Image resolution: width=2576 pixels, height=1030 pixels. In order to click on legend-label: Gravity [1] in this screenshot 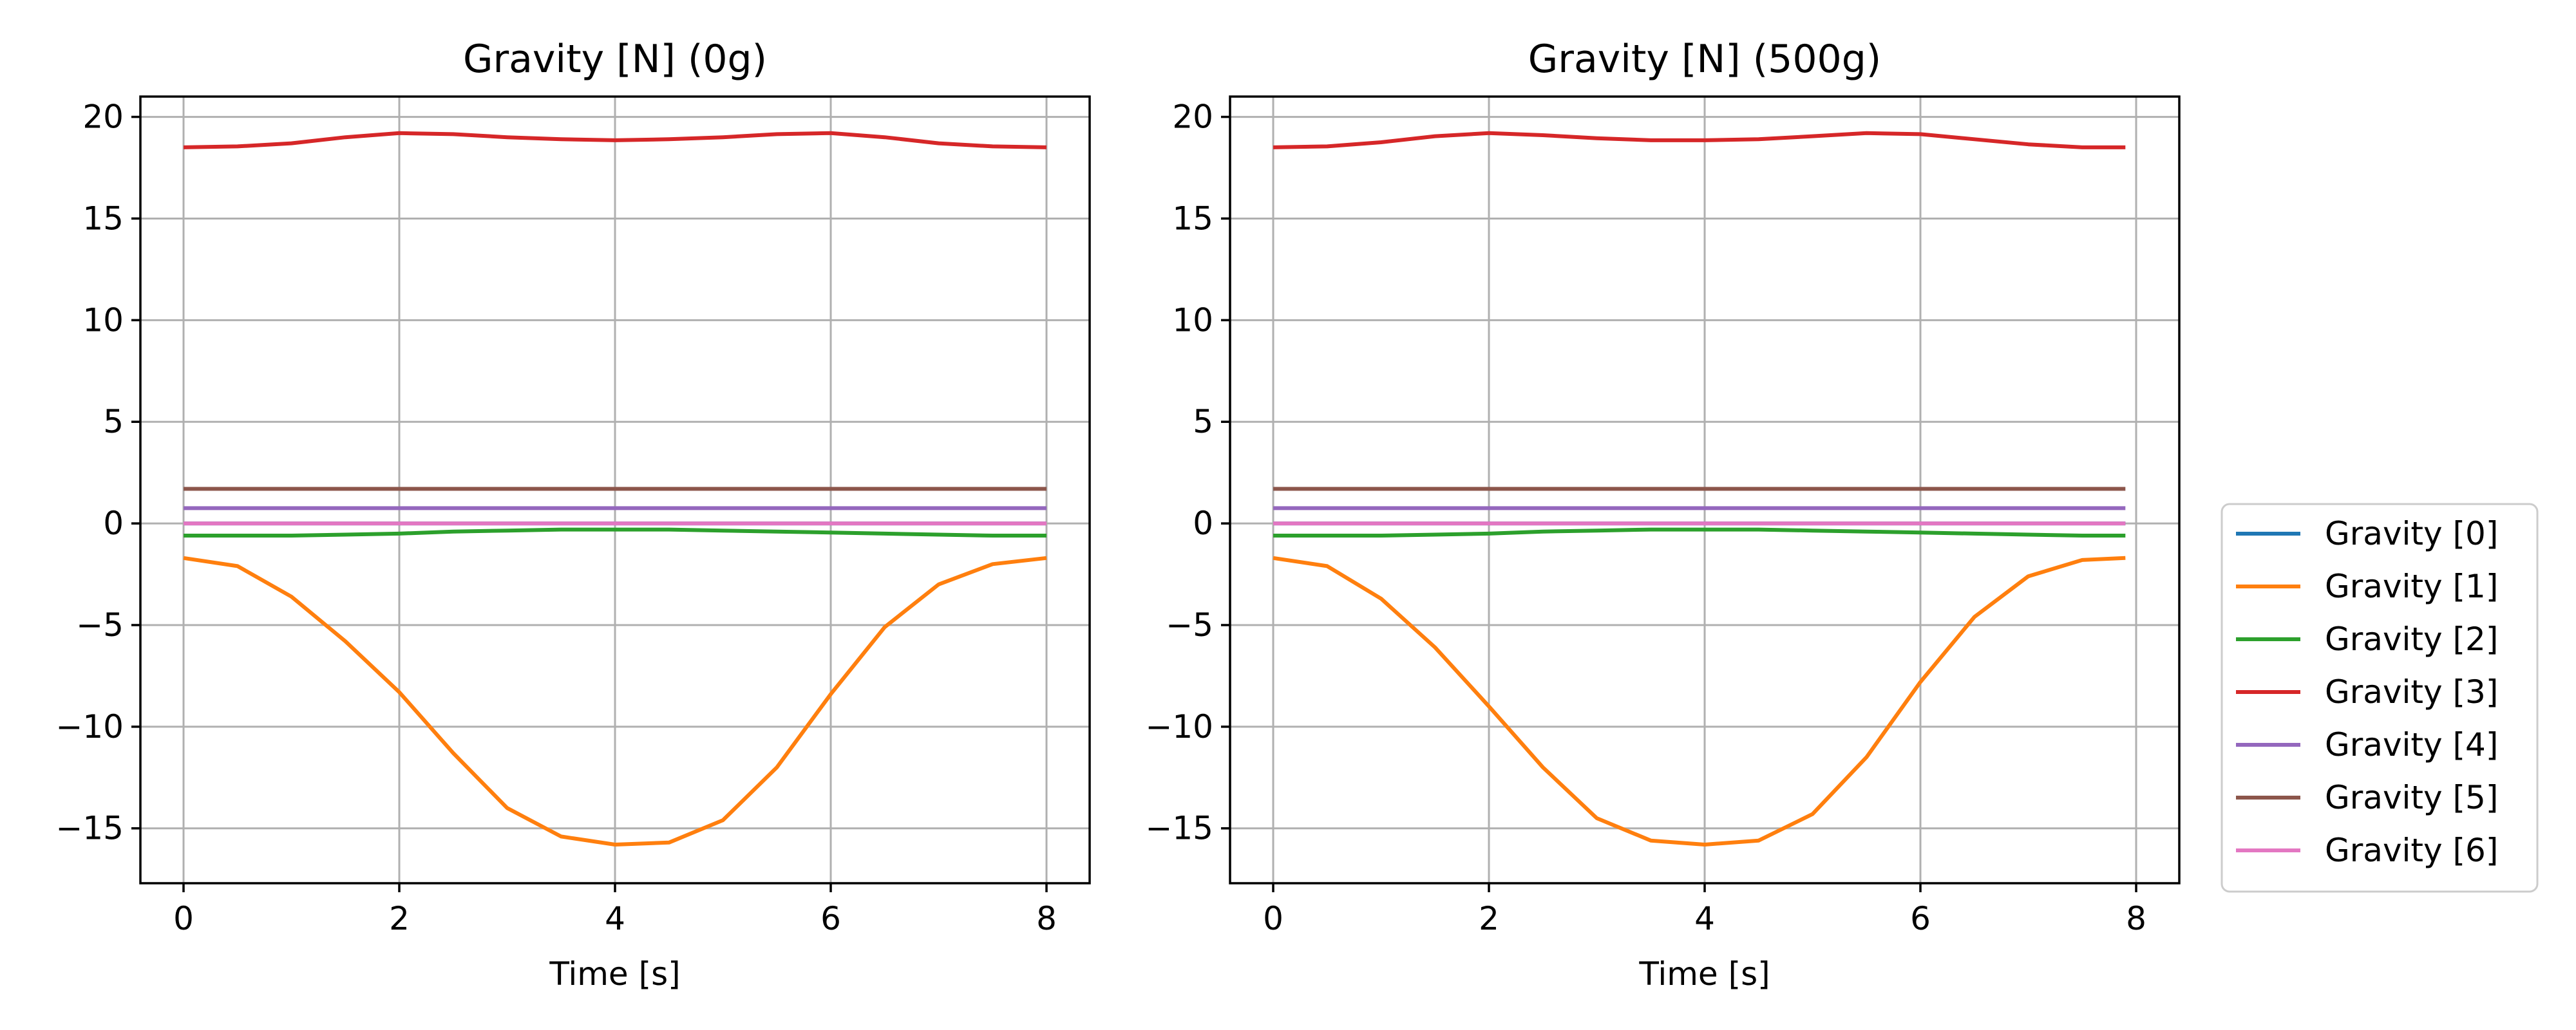, I will do `click(2411, 586)`.